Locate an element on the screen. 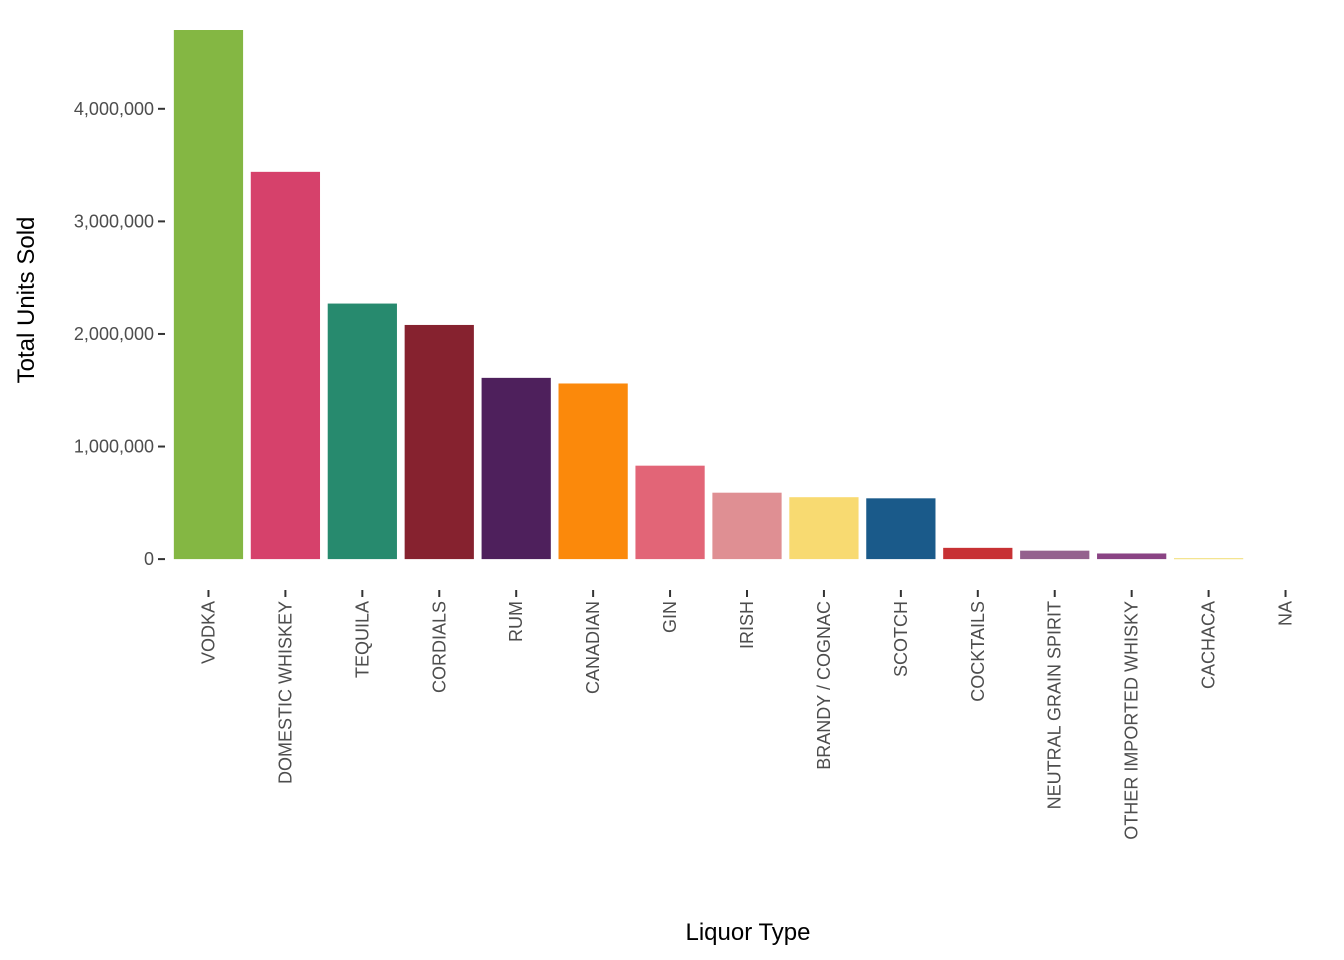  x-tick-label: SCOTCH is located at coordinates (901, 639).